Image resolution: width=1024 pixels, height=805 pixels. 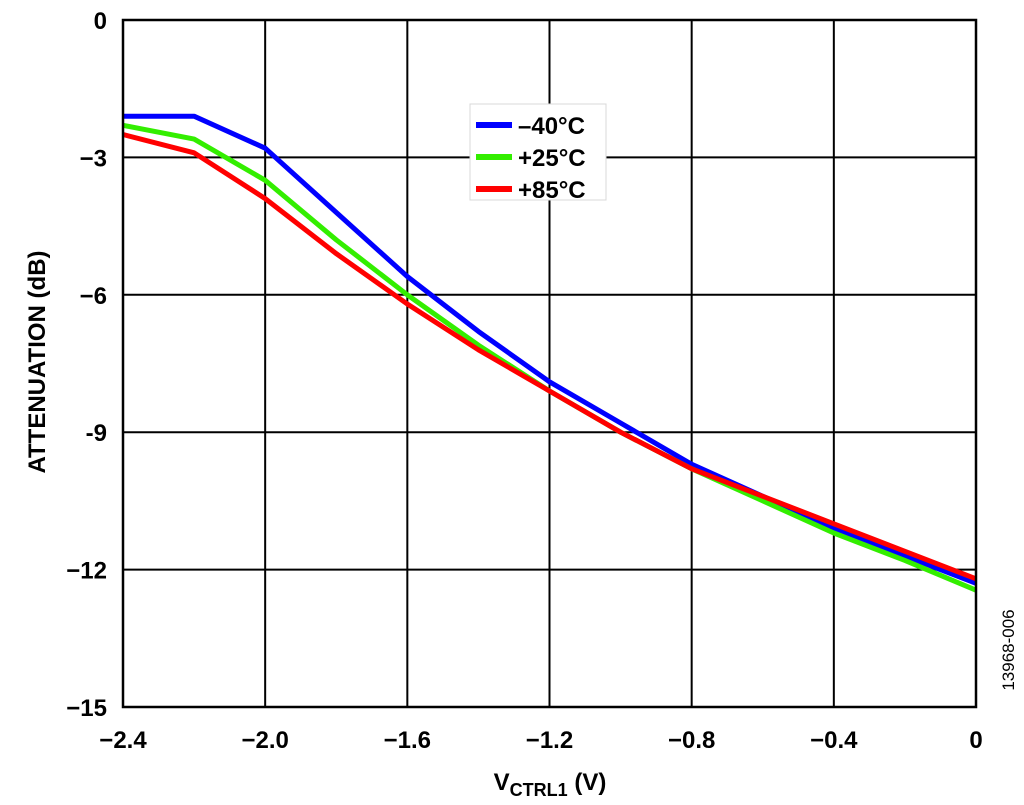 What do you see at coordinates (86, 708) in the screenshot?
I see `y-tick-label: −15` at bounding box center [86, 708].